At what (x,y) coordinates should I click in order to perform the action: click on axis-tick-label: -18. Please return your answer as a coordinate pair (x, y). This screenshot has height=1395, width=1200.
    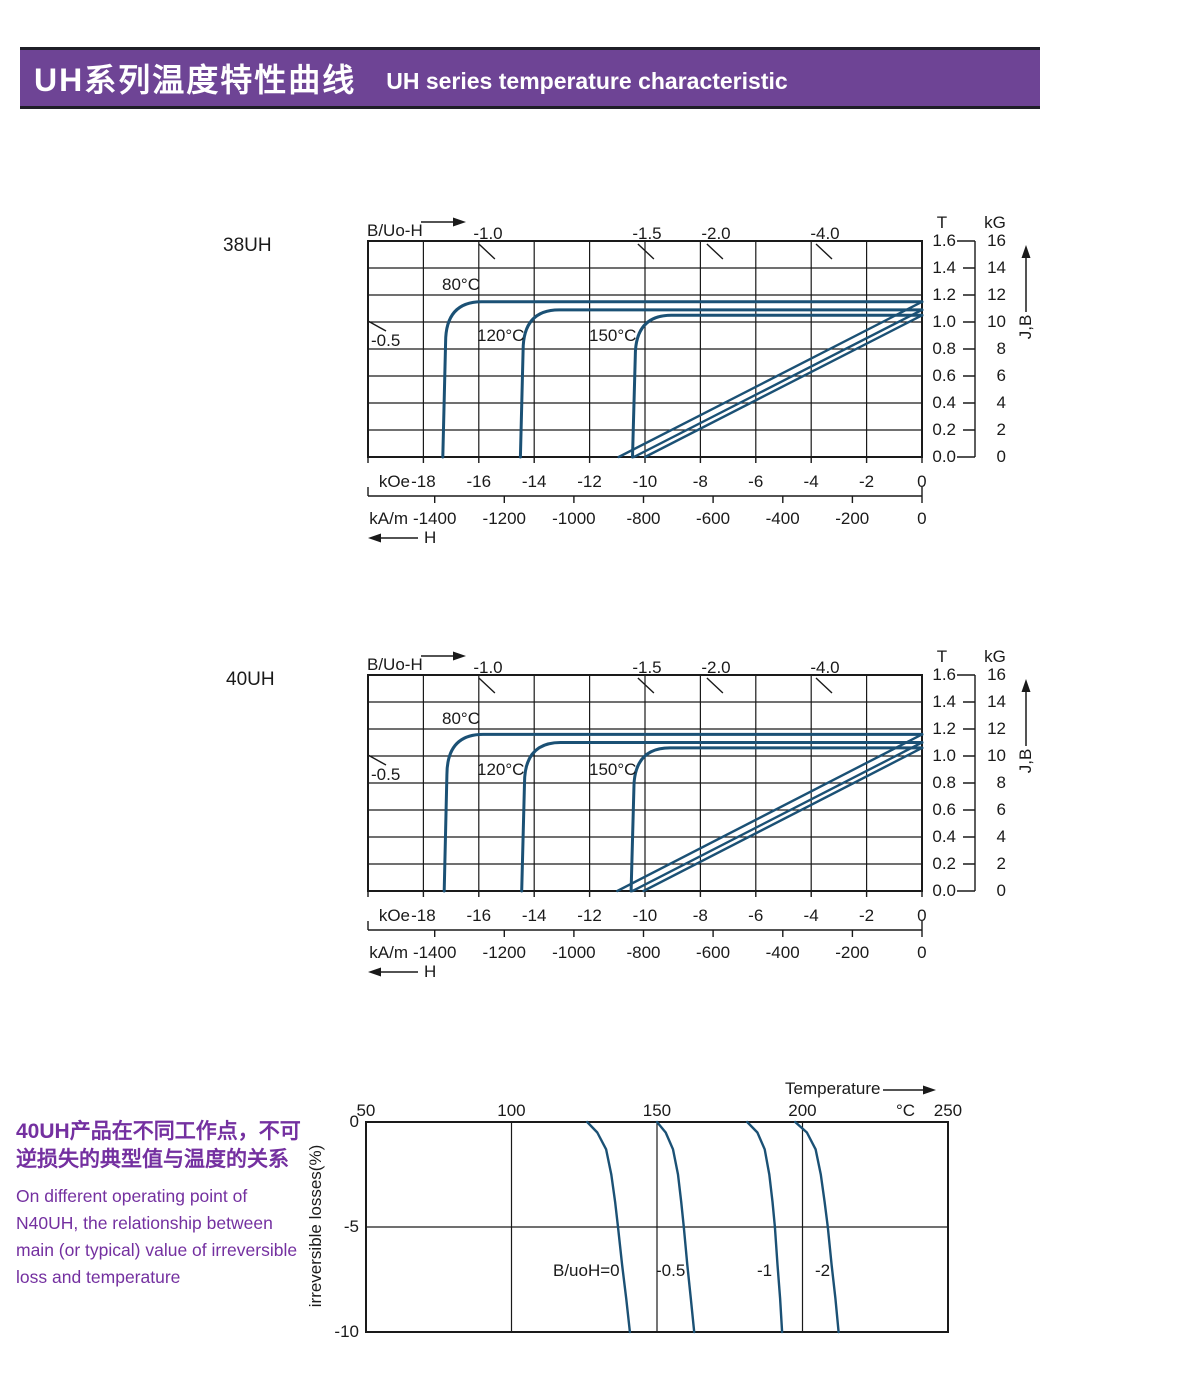
    Looking at the image, I should click on (423, 481).